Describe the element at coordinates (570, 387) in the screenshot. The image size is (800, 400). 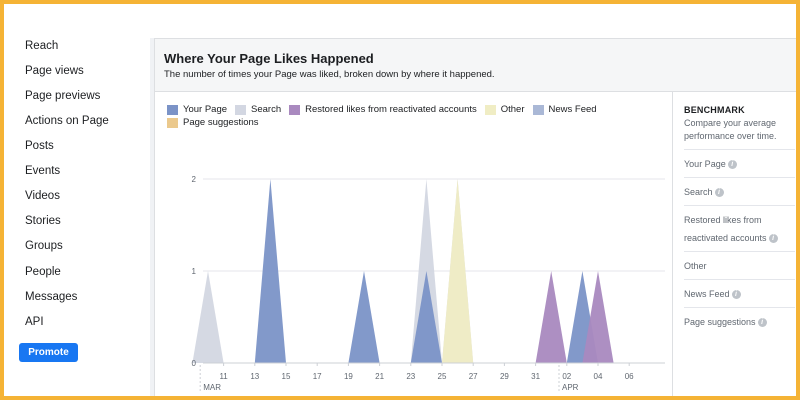
I see `month-label: APR` at that location.